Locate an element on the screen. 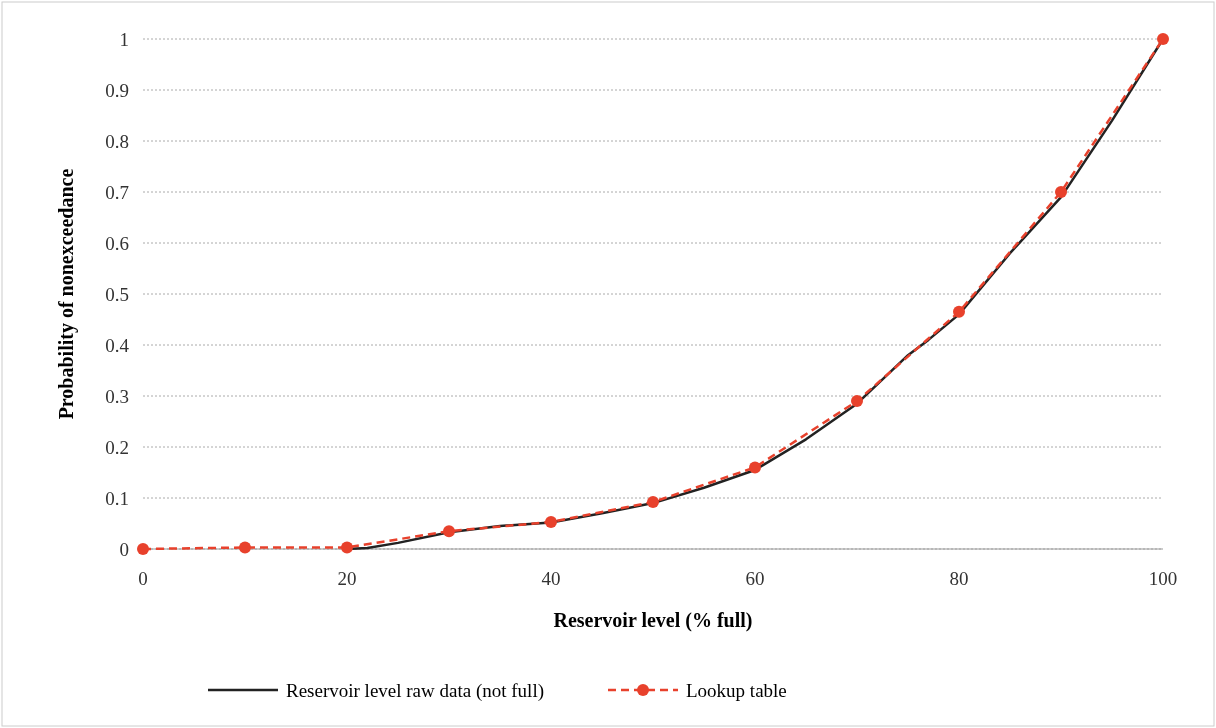 This screenshot has width=1216, height=728. y-axis-title: Probability of nonexceedance is located at coordinates (66, 294).